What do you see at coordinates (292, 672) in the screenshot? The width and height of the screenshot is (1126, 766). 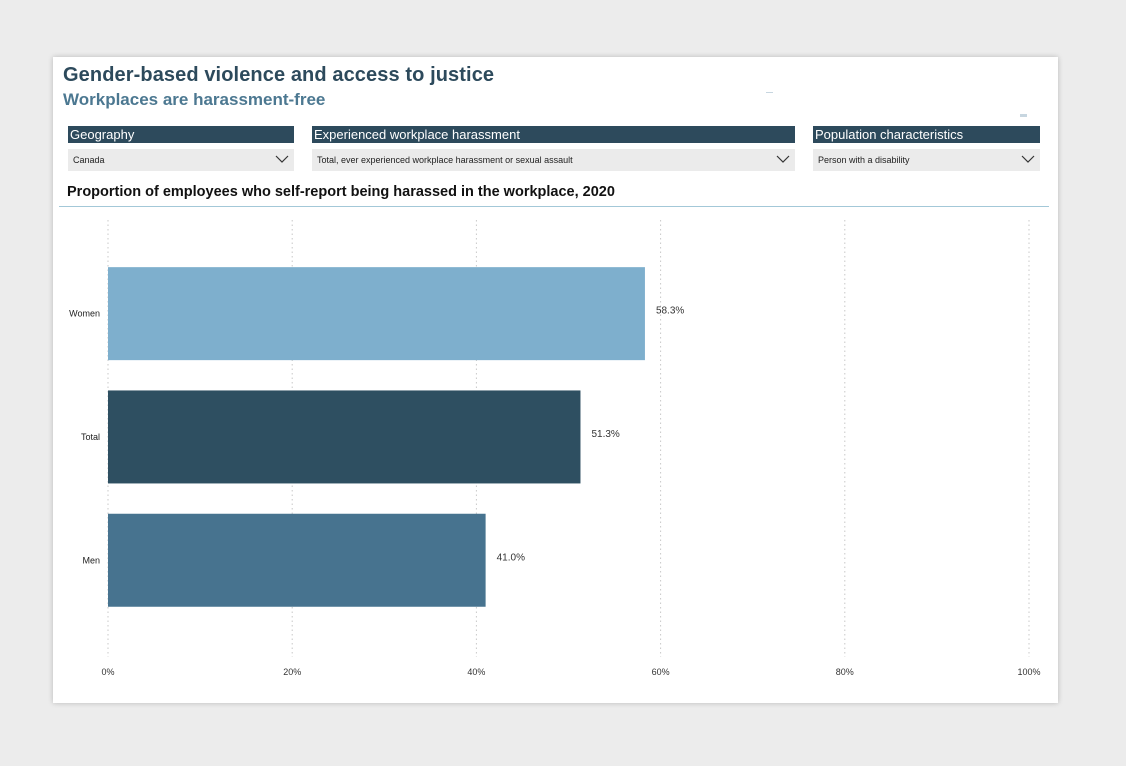 I see `x-tick-label: 20%` at bounding box center [292, 672].